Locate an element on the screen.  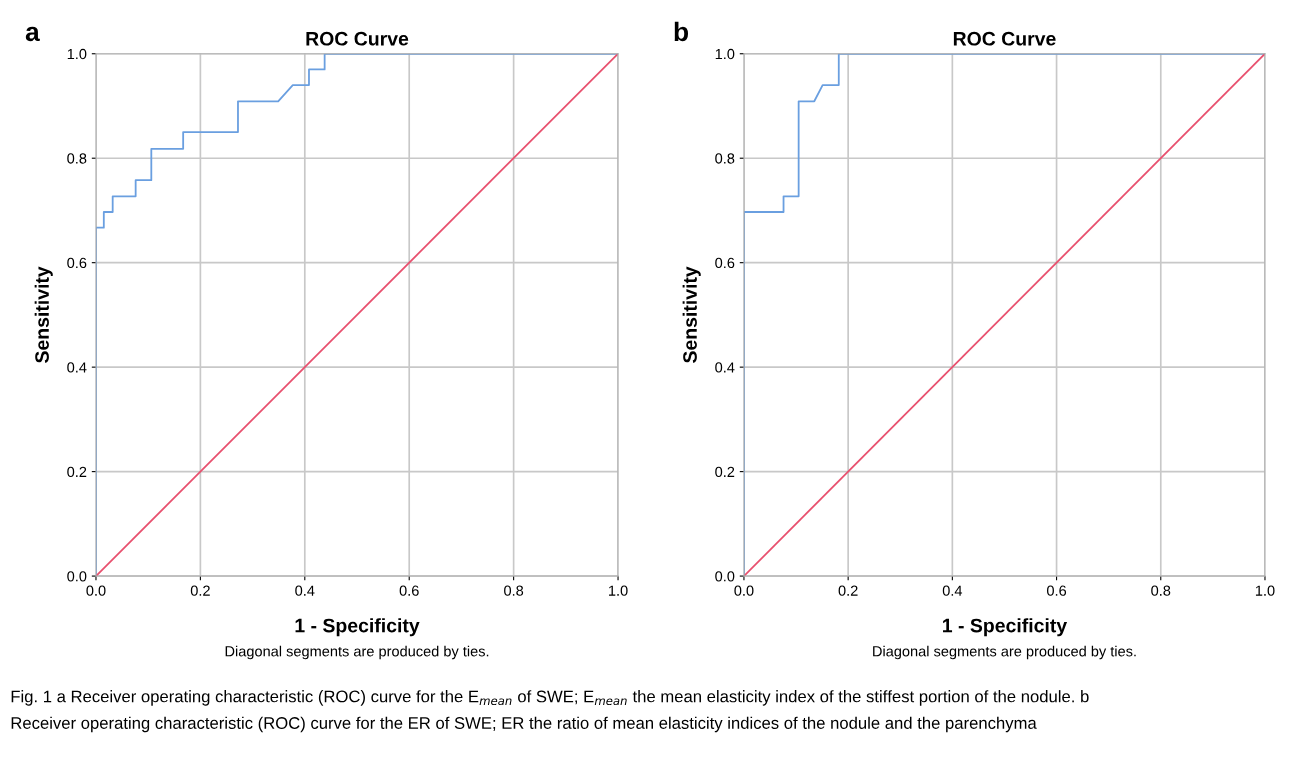
caption: Fig. 1 a Receiver operating characteristic (ROC) curve for the E$_{mean}$ of SWE; E$_{mean}$ the mean elasticity index of the stiffest portion of the nodule. b is located at coordinates (550, 698).